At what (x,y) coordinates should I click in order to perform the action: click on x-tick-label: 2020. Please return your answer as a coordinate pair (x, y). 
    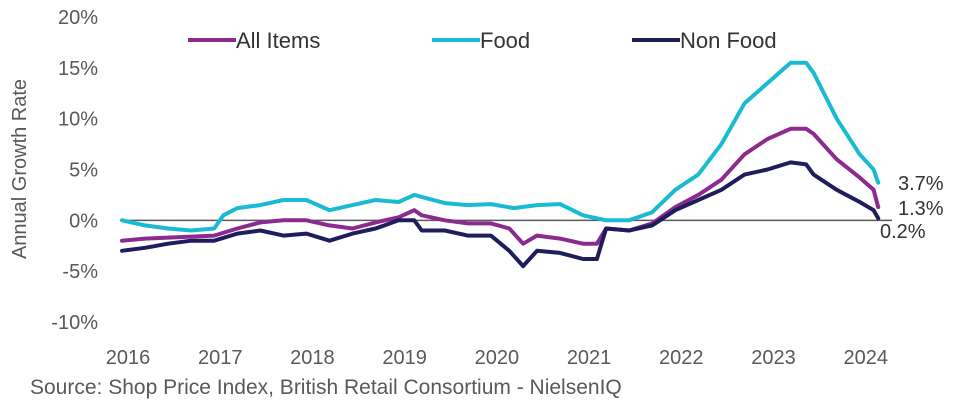
    Looking at the image, I should click on (497, 358).